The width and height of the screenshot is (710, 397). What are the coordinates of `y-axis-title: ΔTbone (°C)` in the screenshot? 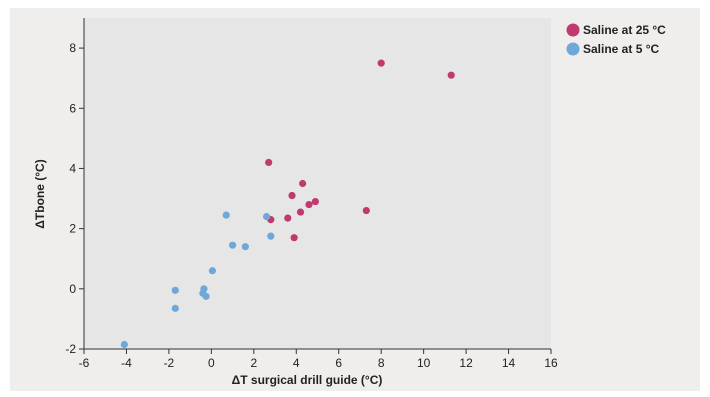 It's located at (40, 193).